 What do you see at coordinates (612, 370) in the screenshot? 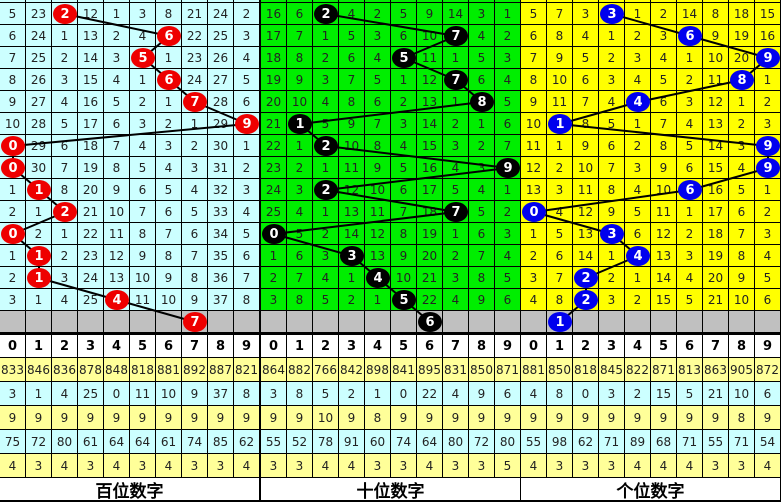
I see `stat-cell: 845` at bounding box center [612, 370].